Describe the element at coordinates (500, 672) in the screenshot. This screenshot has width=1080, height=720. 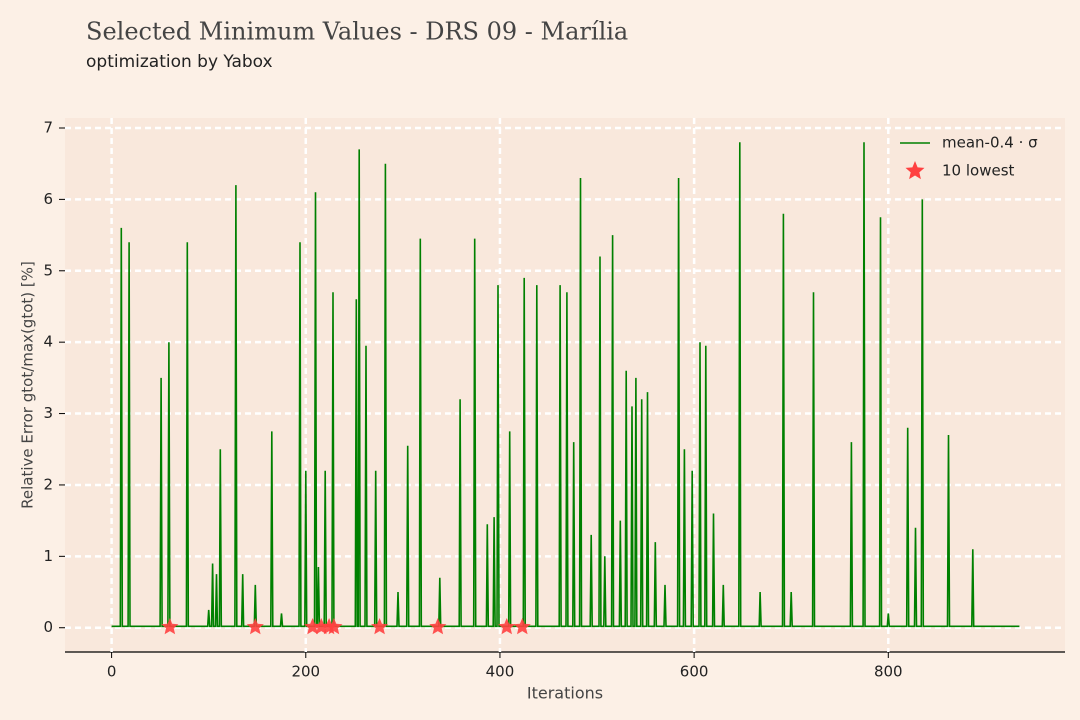
I see `x-tick-label: 400` at that location.